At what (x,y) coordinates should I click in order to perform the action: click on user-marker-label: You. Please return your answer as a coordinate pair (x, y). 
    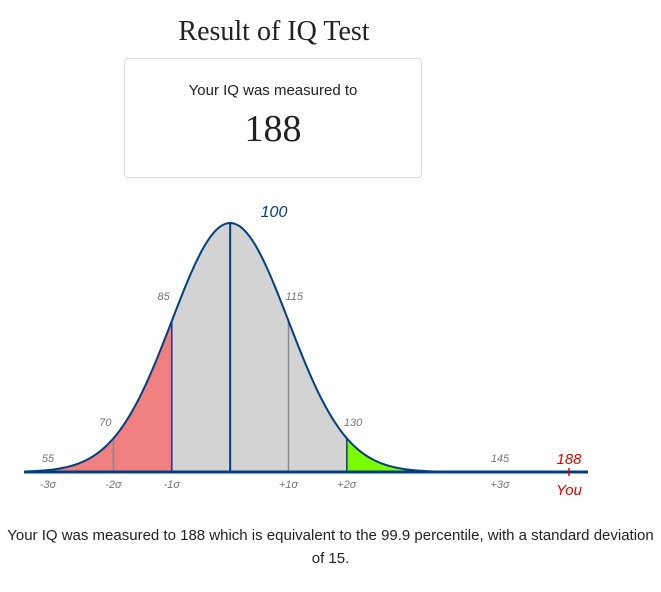
    Looking at the image, I should click on (569, 490).